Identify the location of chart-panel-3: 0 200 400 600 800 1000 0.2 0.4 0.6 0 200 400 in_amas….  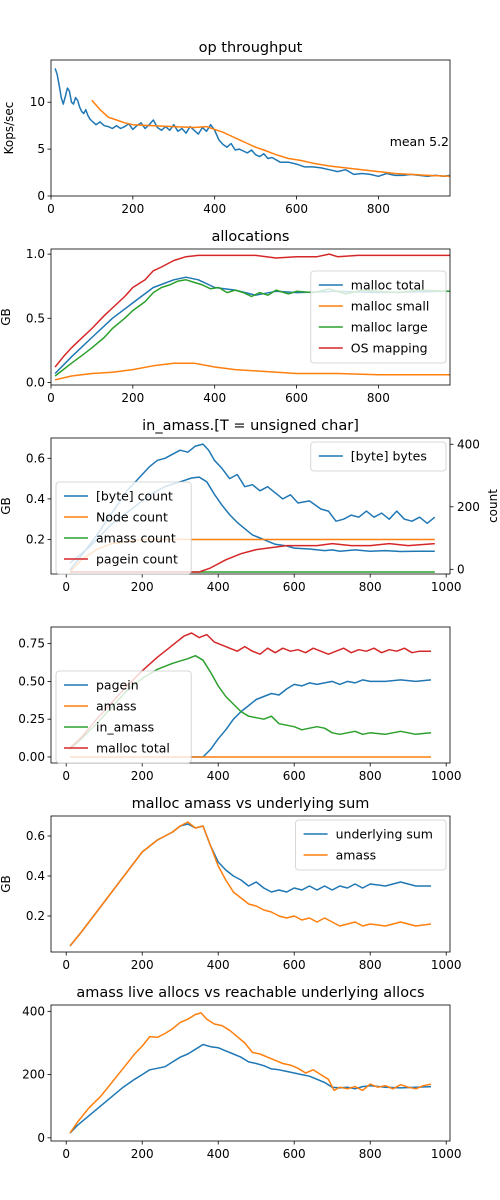
(250, 506).